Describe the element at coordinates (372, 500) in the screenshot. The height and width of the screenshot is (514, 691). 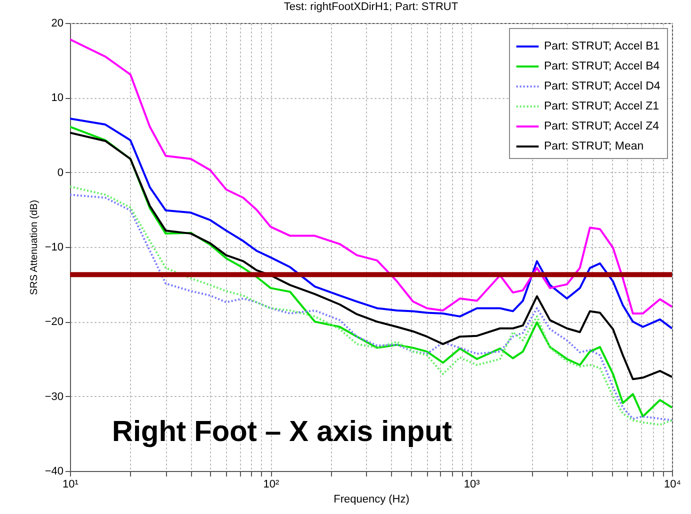
I see `x-axis-title: Frequency (Hz)` at that location.